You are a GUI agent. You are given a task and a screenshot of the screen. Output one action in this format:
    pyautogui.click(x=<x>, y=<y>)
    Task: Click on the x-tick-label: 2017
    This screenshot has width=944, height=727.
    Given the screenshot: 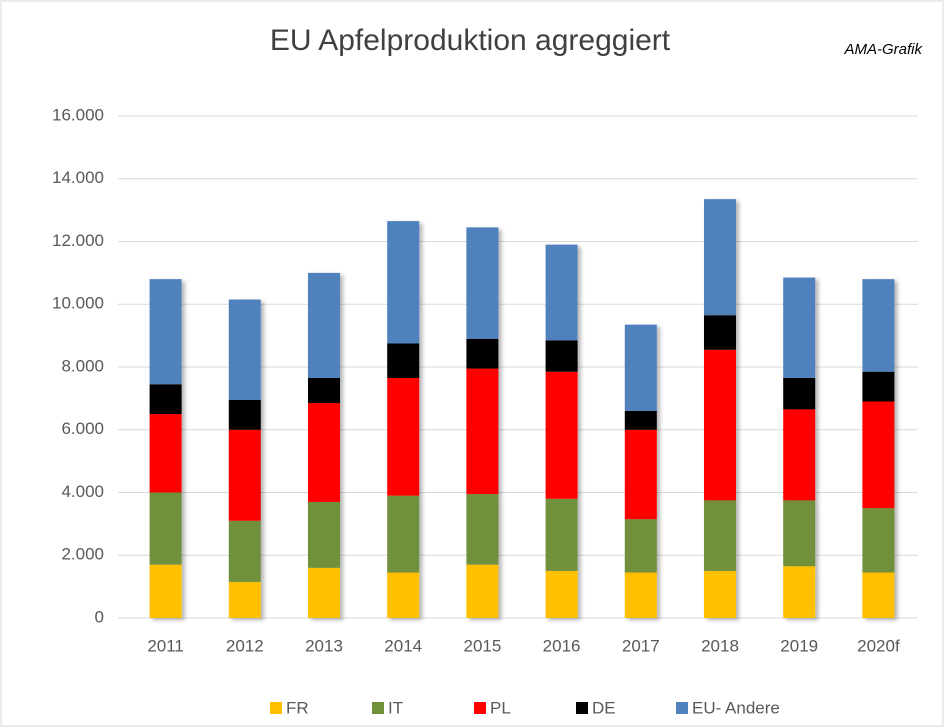 What is the action you would take?
    pyautogui.click(x=641, y=645)
    